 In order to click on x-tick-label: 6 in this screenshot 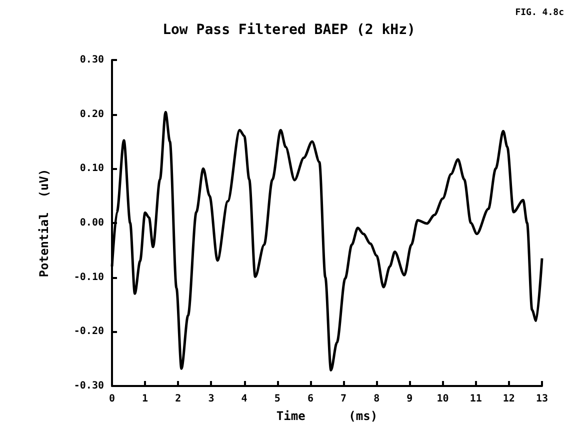, I will do `click(310, 399)`.